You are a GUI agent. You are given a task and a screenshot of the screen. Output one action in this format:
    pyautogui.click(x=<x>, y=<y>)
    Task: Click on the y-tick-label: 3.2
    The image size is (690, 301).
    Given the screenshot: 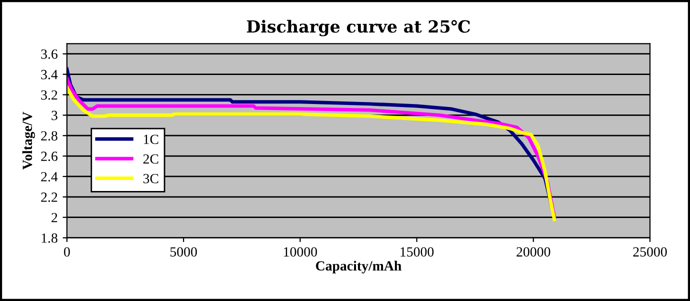 What is the action you would take?
    pyautogui.click(x=49, y=95)
    